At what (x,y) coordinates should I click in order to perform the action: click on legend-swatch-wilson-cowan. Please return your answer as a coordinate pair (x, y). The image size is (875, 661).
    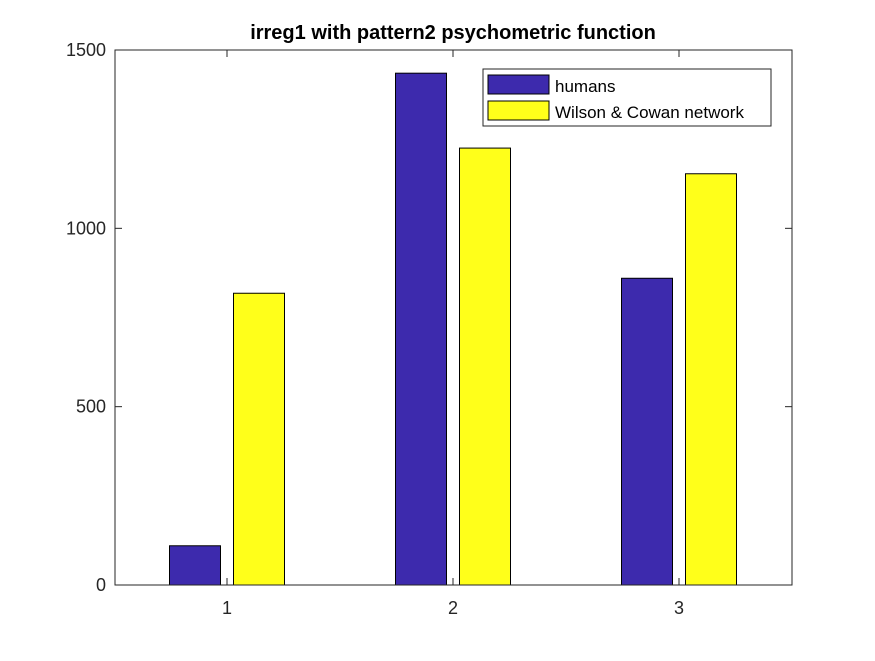
    Looking at the image, I should click on (518, 110).